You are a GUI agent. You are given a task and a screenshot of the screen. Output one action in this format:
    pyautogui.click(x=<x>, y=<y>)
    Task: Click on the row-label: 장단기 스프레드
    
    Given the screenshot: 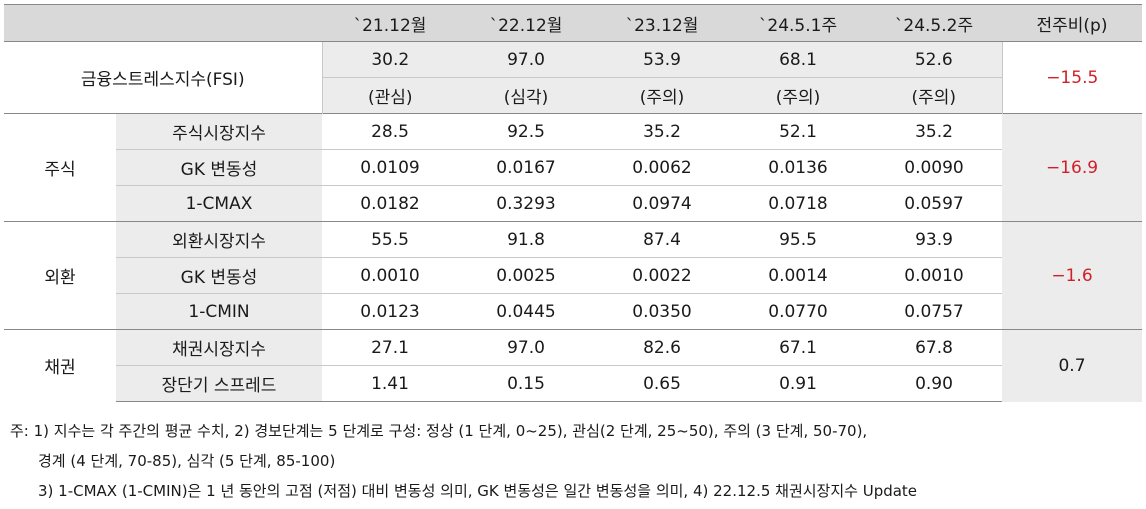 What is the action you would take?
    pyautogui.click(x=219, y=383)
    